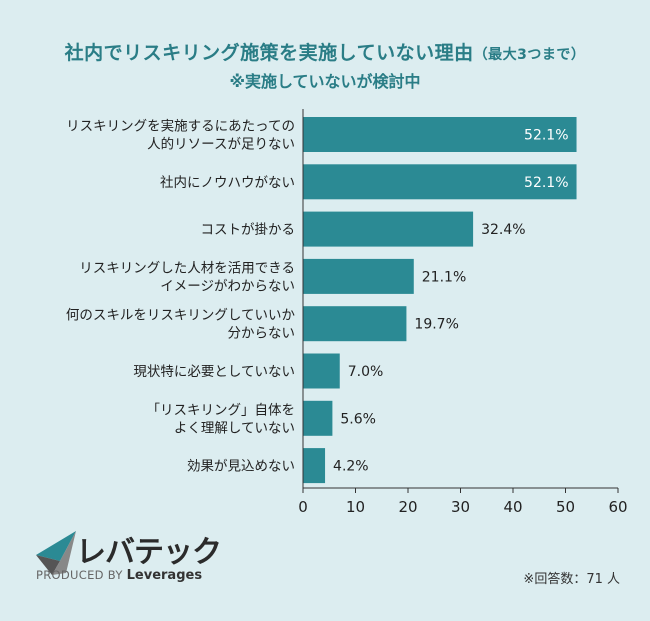 The width and height of the screenshot is (650, 621). Describe the element at coordinates (617, 507) in the screenshot. I see `x-tick-label-6: 60` at that location.